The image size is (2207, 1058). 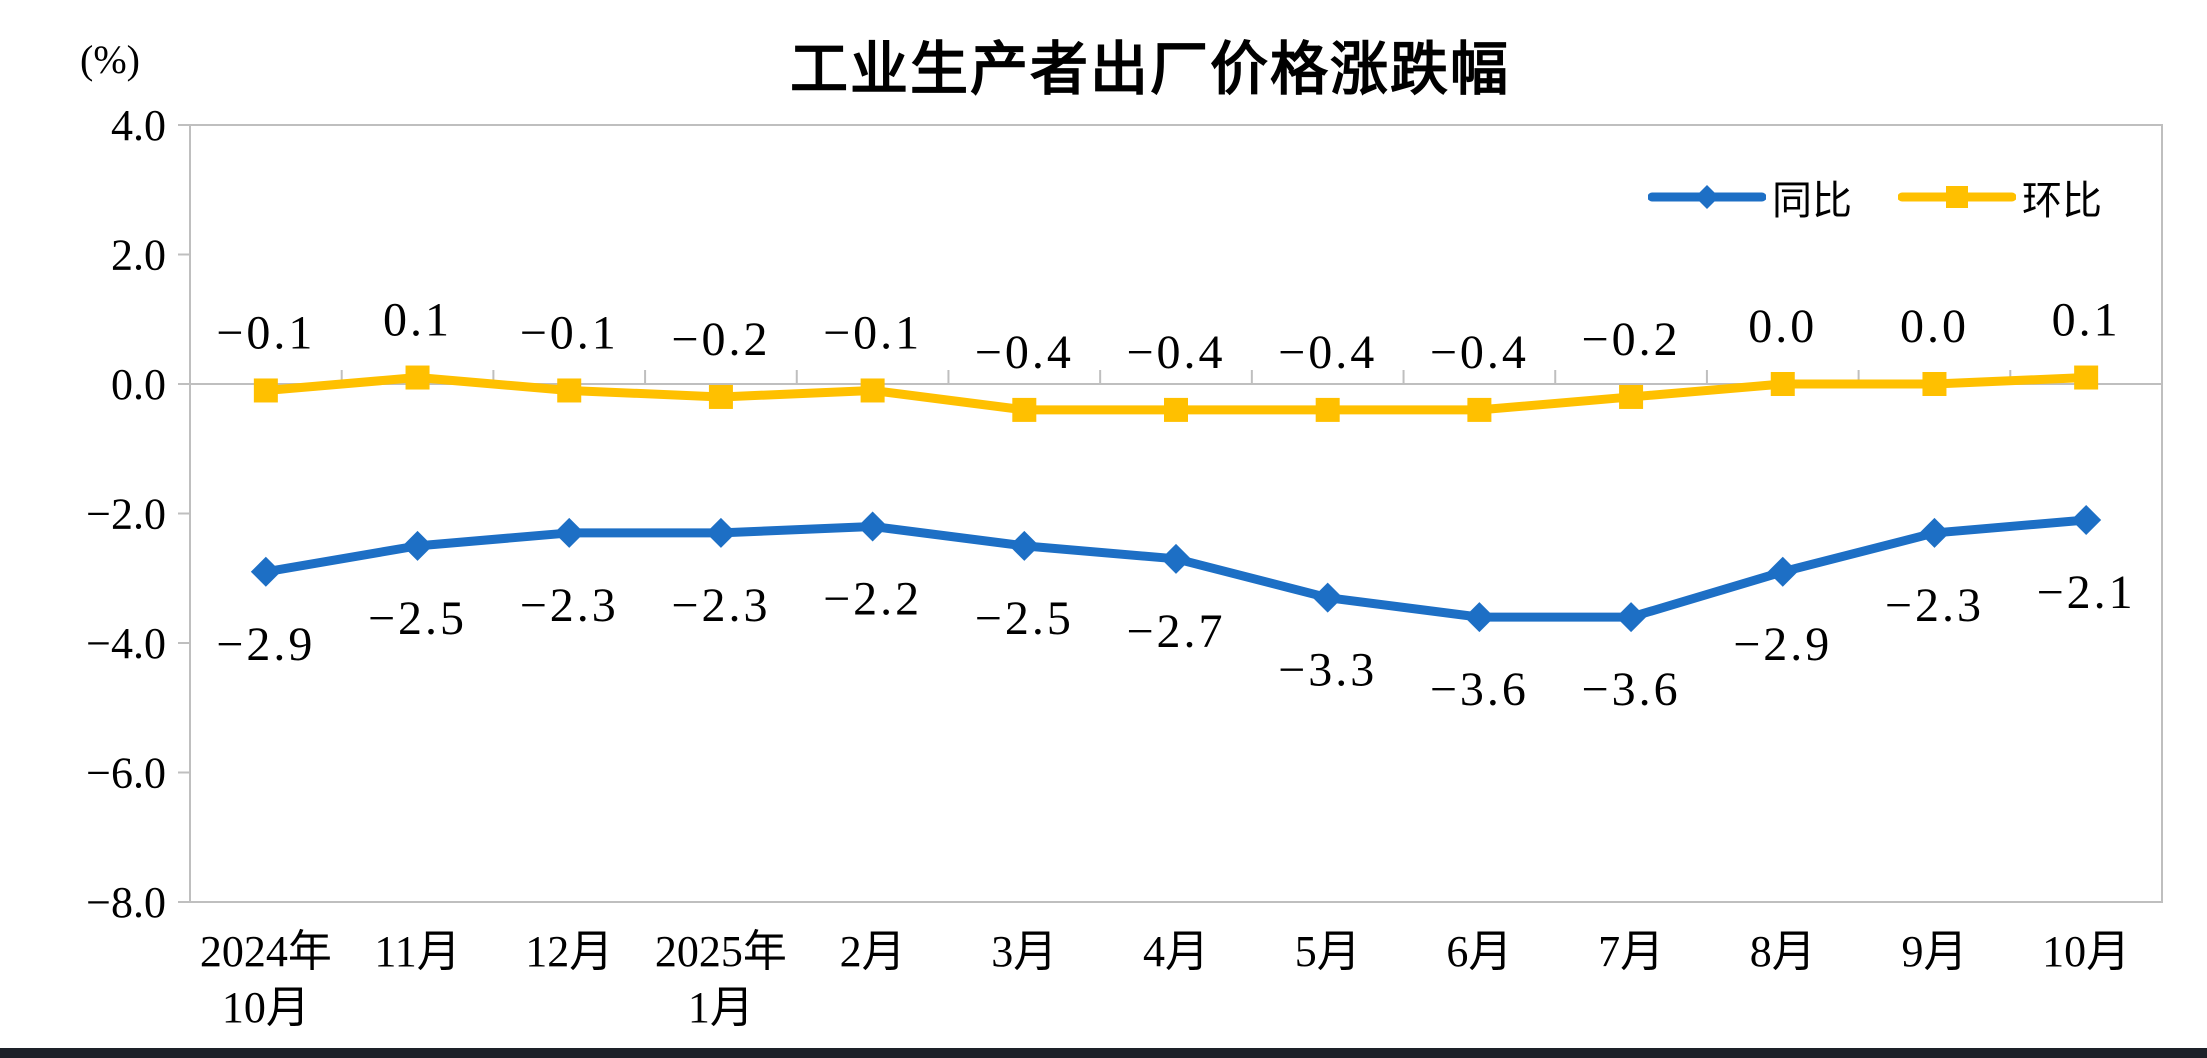 What do you see at coordinates (126, 514) in the screenshot?
I see `svg-text: −2.0` at bounding box center [126, 514].